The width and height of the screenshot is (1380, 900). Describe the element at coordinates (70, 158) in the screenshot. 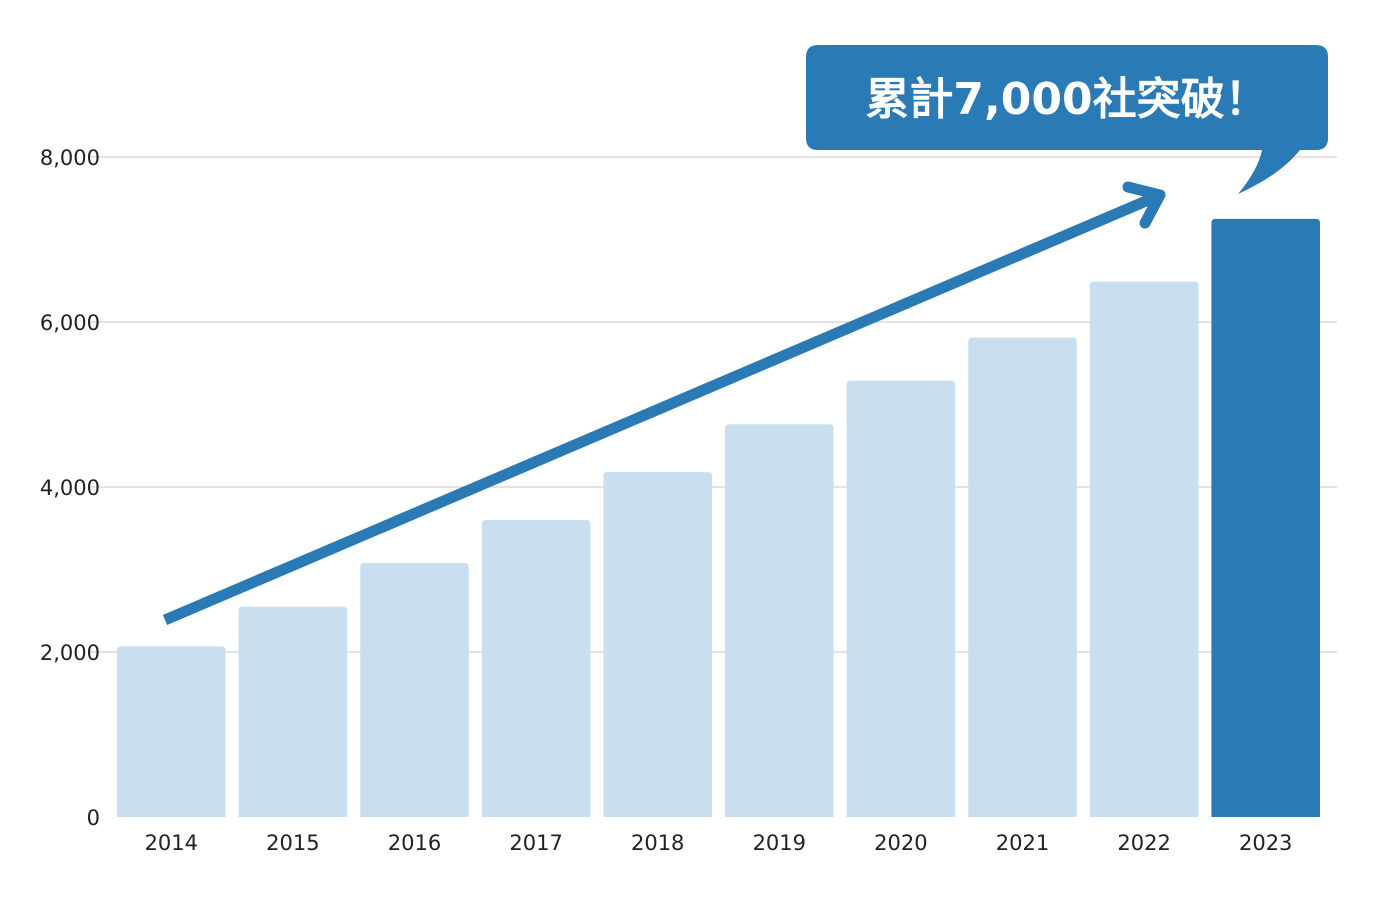

I see `y-tick-label: 8,000` at that location.